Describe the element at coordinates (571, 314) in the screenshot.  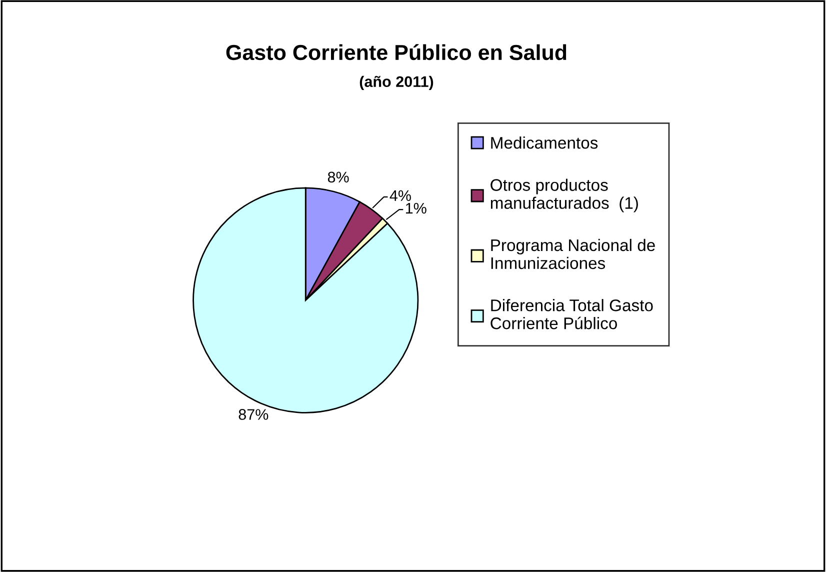
I see `legend-label: Diferencia Total Gasto Corriente Público` at that location.